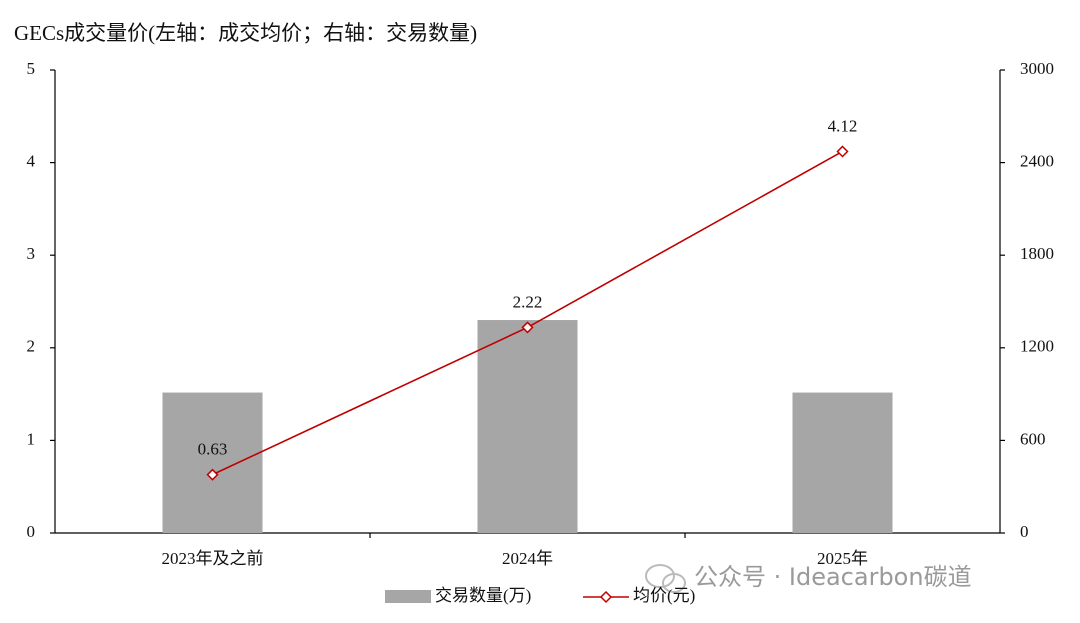  What do you see at coordinates (483, 595) in the screenshot?
I see `legend-label: 交易数量(万)` at bounding box center [483, 595].